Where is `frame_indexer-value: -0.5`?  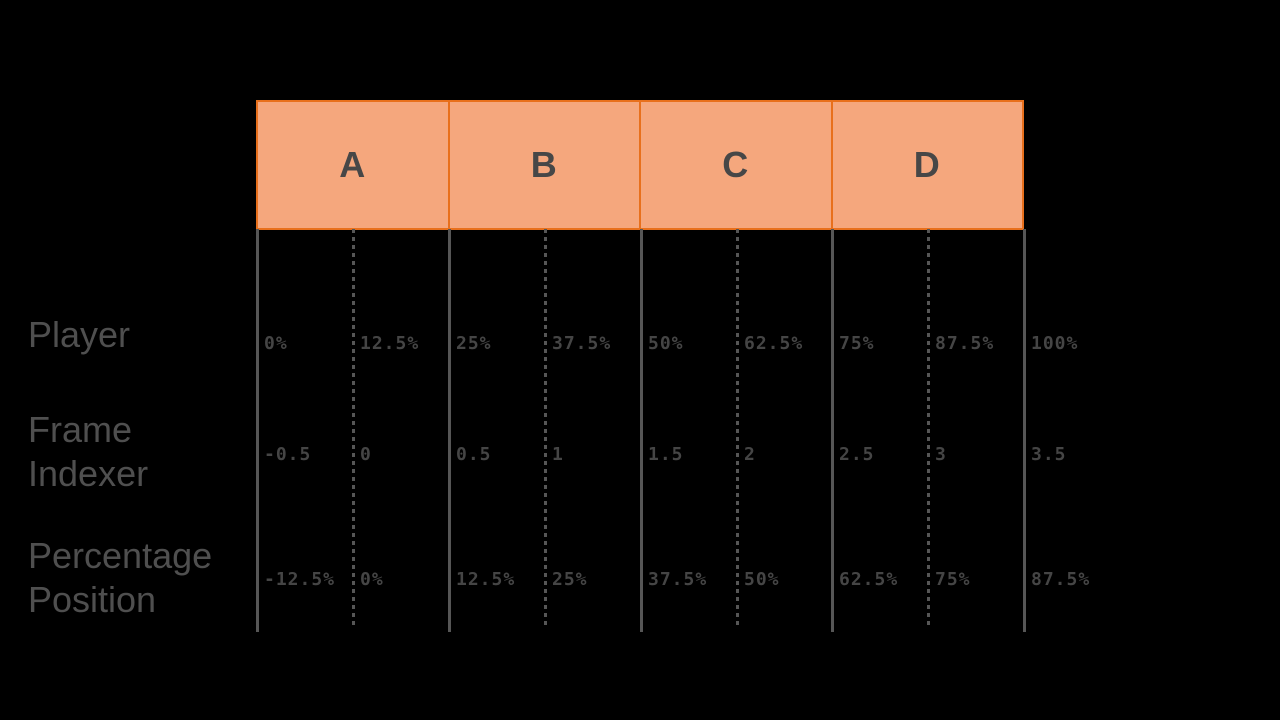
frame_indexer-value: -0.5 is located at coordinates (288, 454).